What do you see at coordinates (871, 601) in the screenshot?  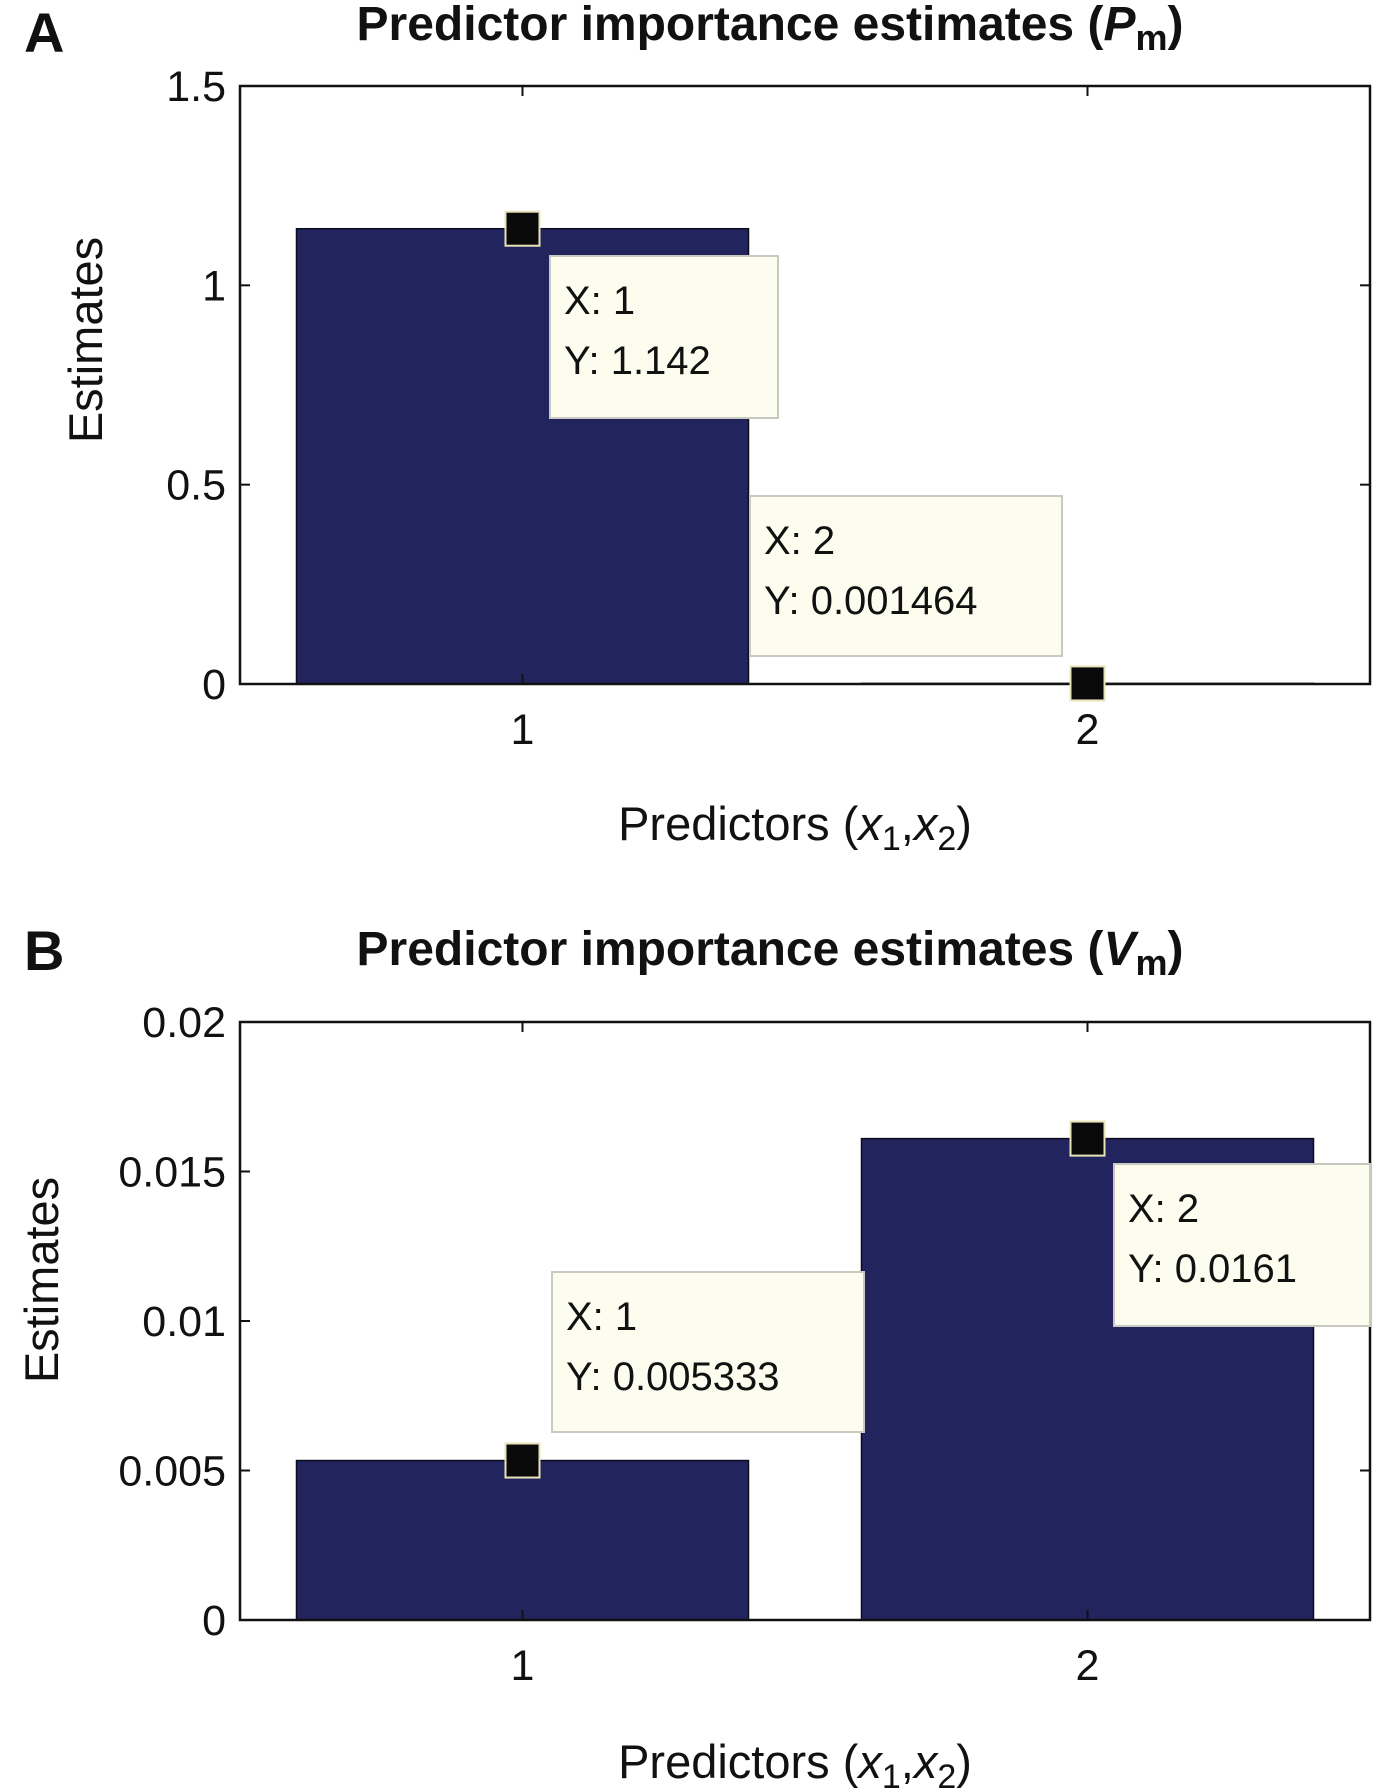 I see `datatip-y-text-a-2: Y: 0.001464` at bounding box center [871, 601].